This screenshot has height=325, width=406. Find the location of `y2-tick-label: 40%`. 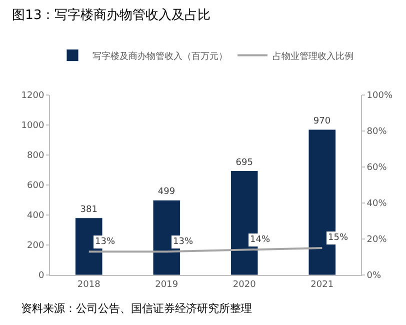

y2-tick-label: 40% is located at coordinates (377, 204).